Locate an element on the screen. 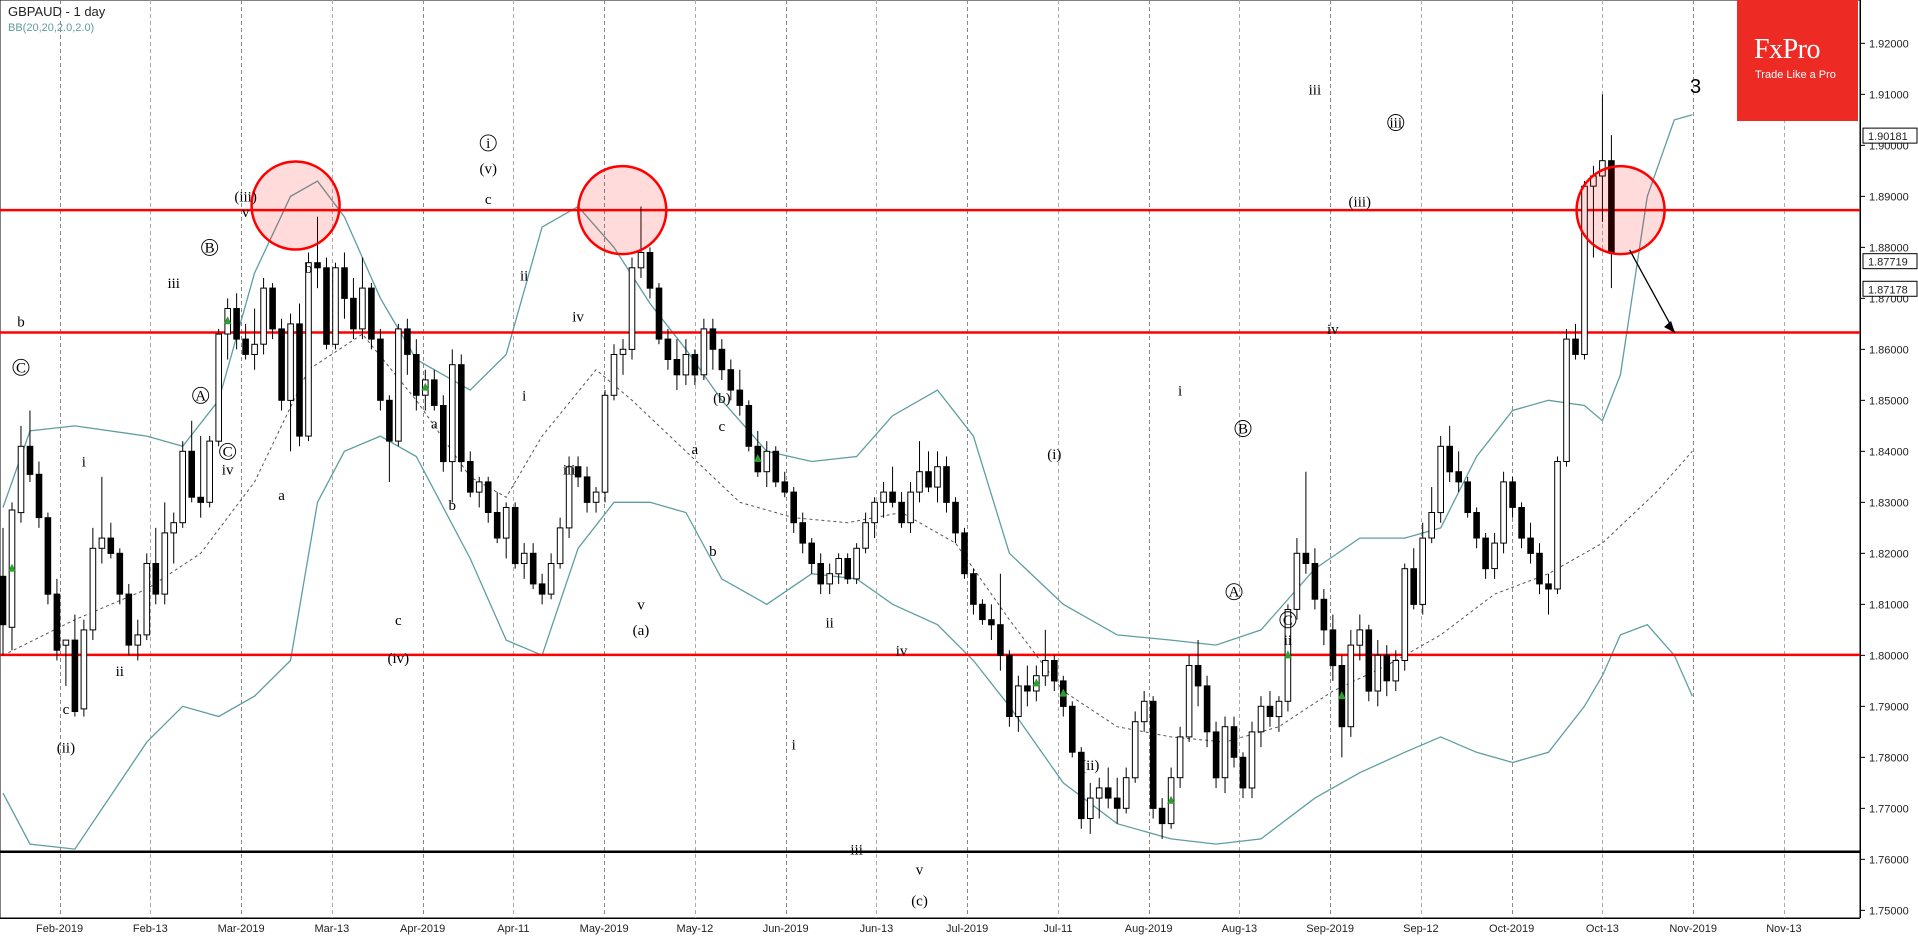 The image size is (1918, 938). price-tick-label: 1.80000 is located at coordinates (1889, 656).